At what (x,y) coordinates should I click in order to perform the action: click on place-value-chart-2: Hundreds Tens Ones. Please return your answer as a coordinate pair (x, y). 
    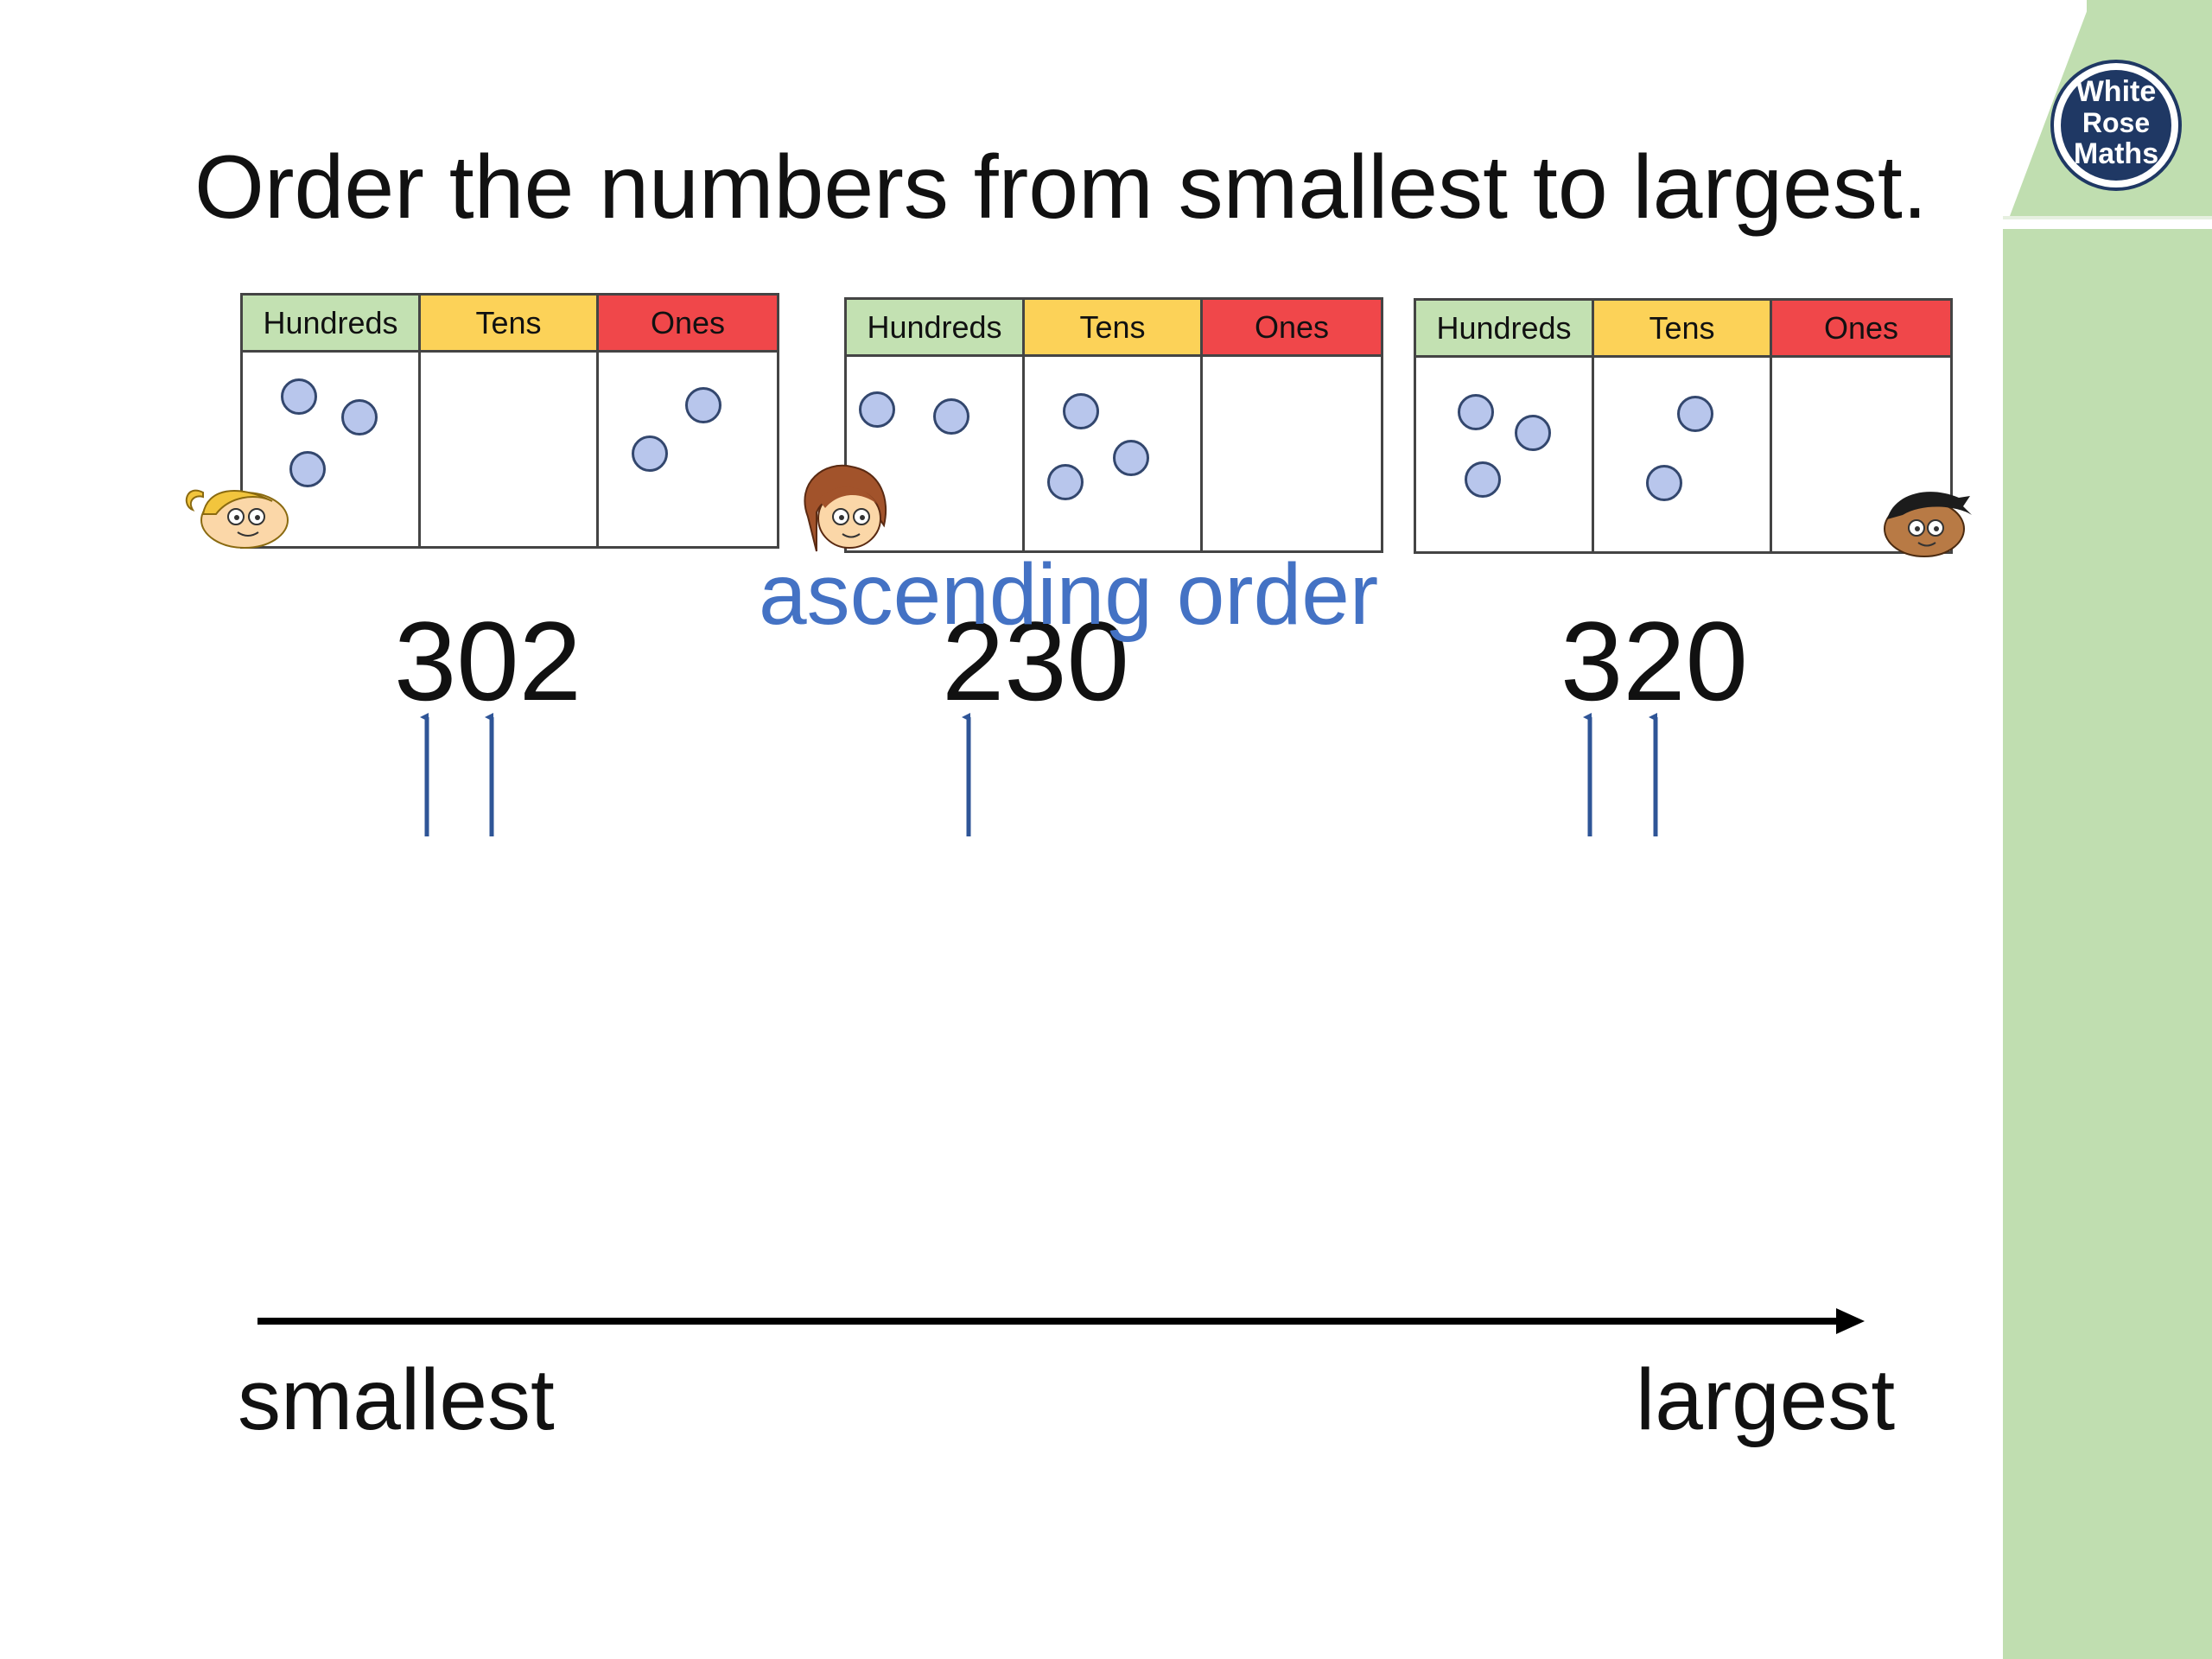
    Looking at the image, I should click on (1113, 425).